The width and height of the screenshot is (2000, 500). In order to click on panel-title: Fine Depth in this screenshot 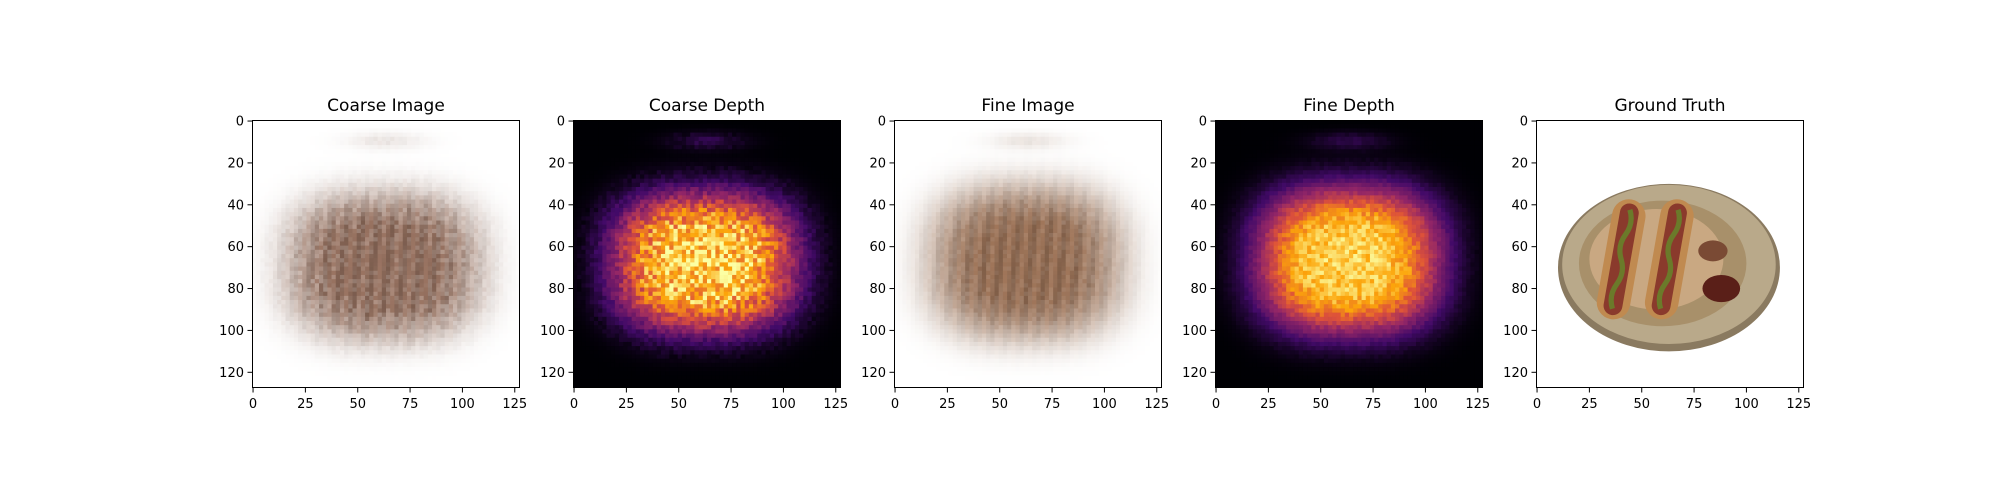, I will do `click(1349, 106)`.